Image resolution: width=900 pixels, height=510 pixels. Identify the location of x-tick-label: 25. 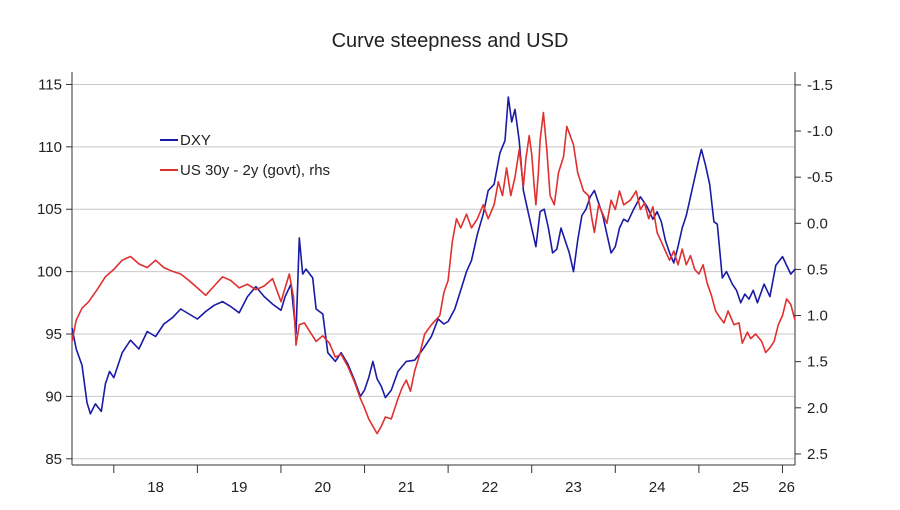
(740, 487).